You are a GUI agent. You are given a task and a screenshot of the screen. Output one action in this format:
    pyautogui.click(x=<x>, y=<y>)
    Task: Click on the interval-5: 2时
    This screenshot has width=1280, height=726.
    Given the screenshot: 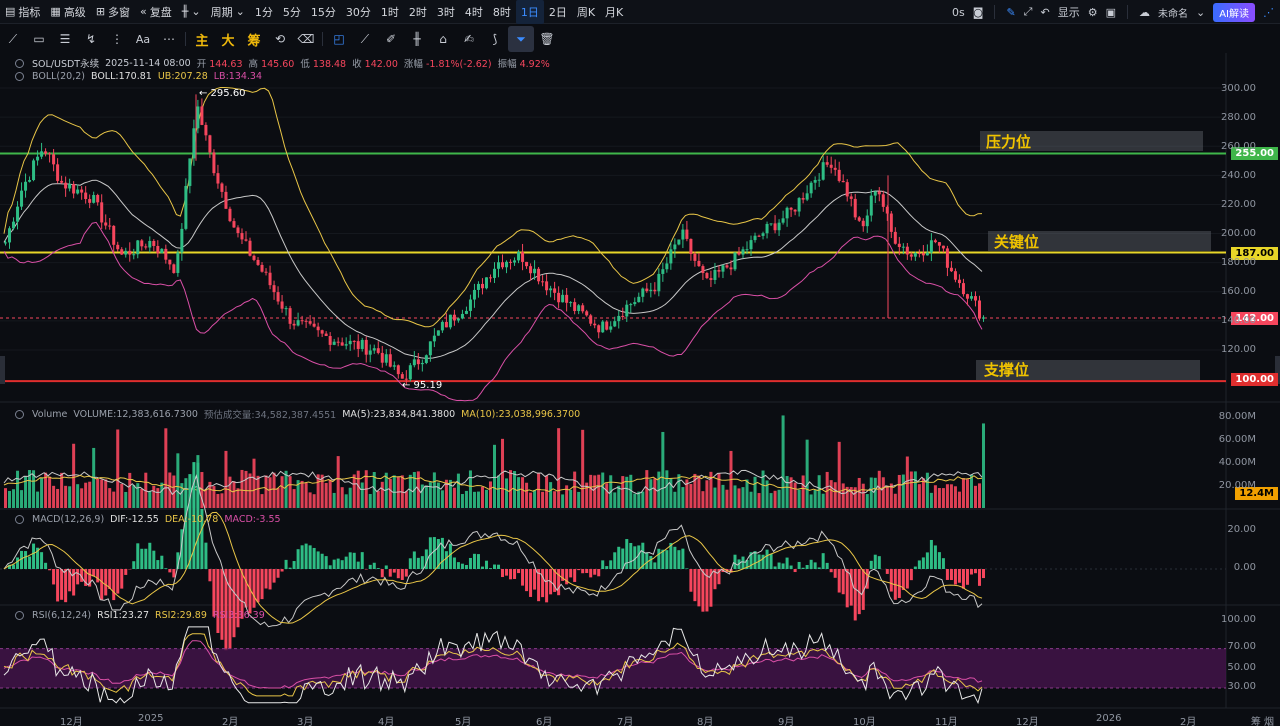 What is the action you would take?
    pyautogui.click(x=417, y=12)
    